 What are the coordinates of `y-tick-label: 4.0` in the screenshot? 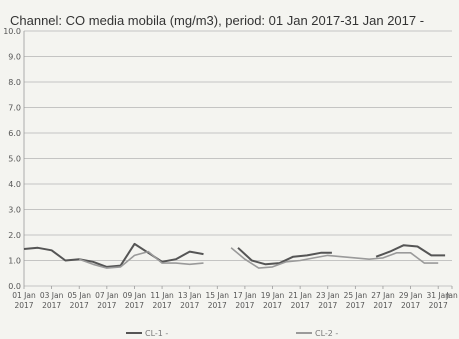 It's located at (14, 184).